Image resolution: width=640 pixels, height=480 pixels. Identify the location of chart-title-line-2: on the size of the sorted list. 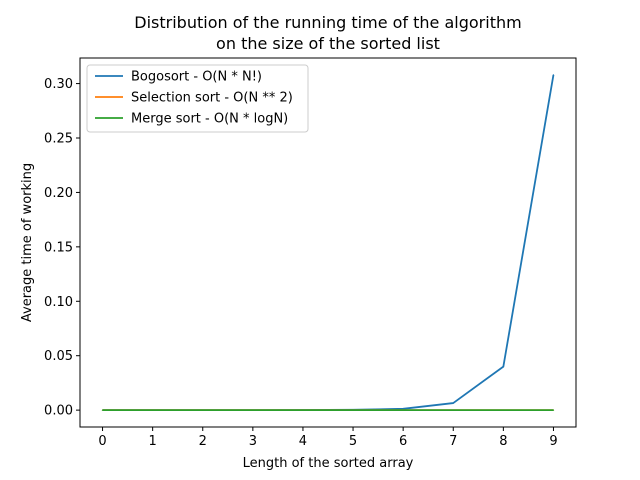
(328, 43).